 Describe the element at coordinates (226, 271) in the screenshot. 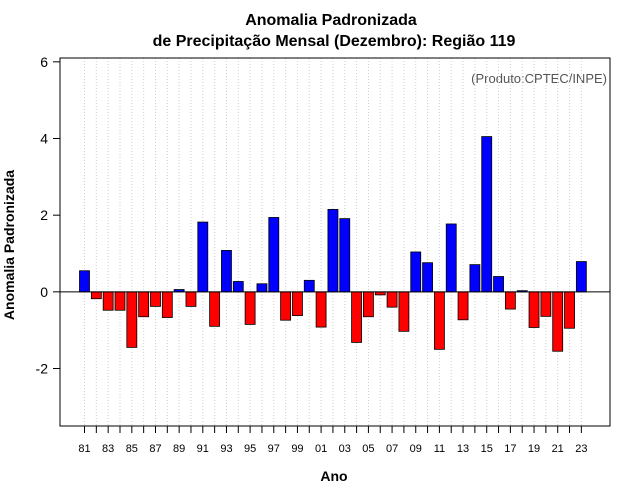

I see `bar-1993` at that location.